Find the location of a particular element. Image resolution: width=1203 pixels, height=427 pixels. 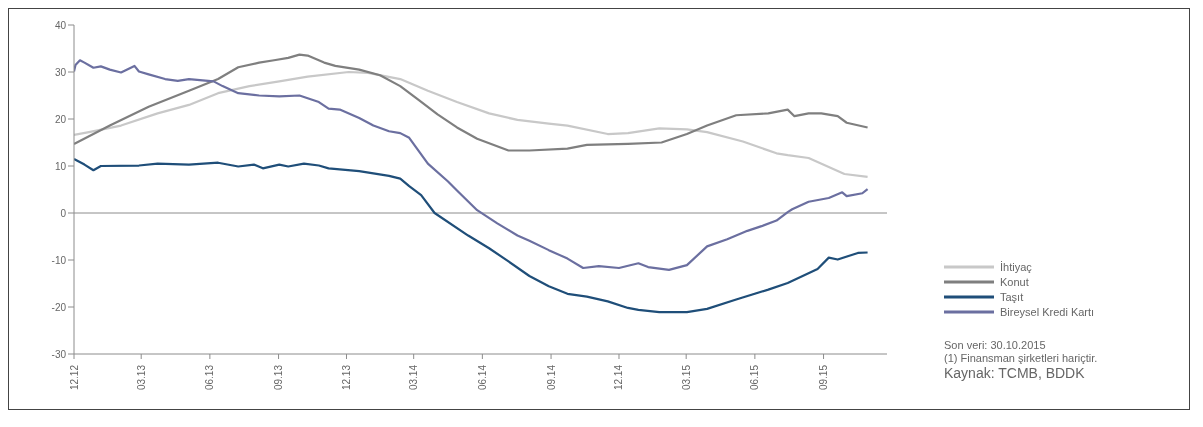

x-tick-label: 09.15 is located at coordinates (824, 377).